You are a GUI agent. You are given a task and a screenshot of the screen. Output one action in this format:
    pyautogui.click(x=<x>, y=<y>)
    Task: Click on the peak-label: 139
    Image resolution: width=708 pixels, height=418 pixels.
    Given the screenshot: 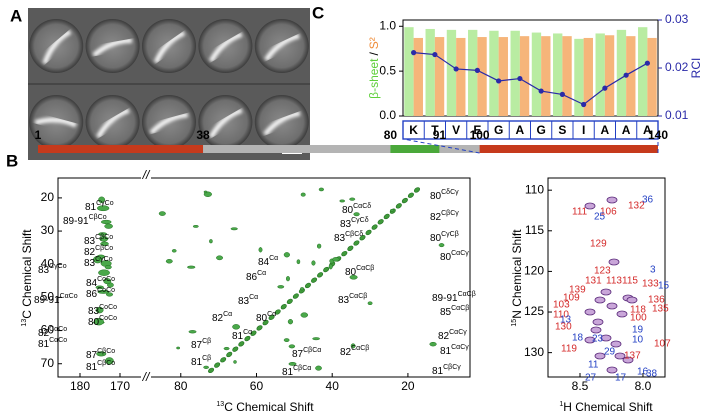 What is the action you would take?
    pyautogui.click(x=577, y=290)
    